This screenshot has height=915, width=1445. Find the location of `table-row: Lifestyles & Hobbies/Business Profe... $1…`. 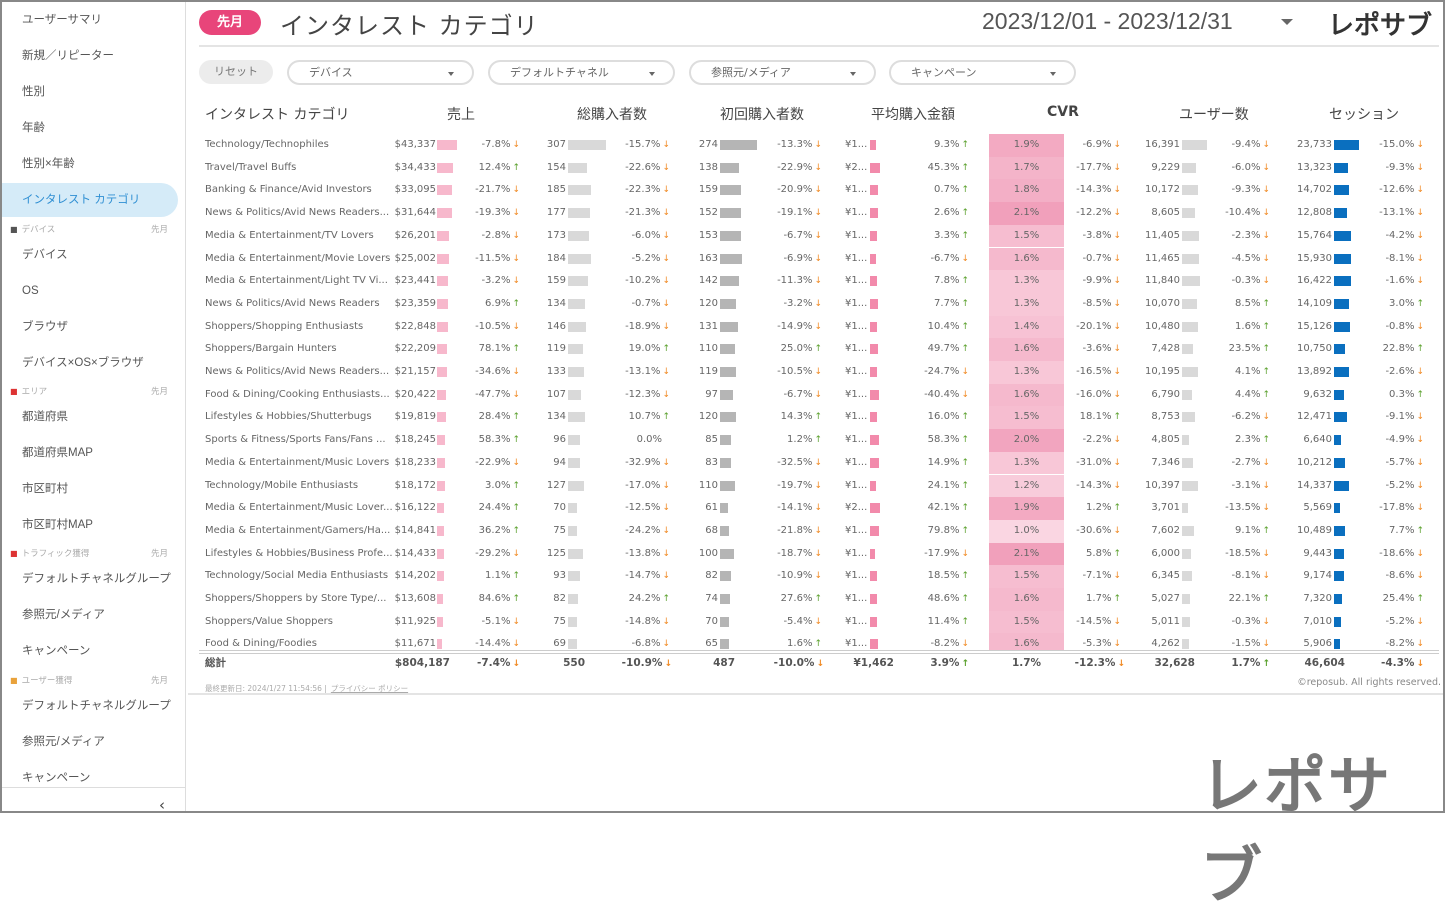

table-row: Lifestyles & Hobbies/Business Profe... $1… is located at coordinates (815, 554).